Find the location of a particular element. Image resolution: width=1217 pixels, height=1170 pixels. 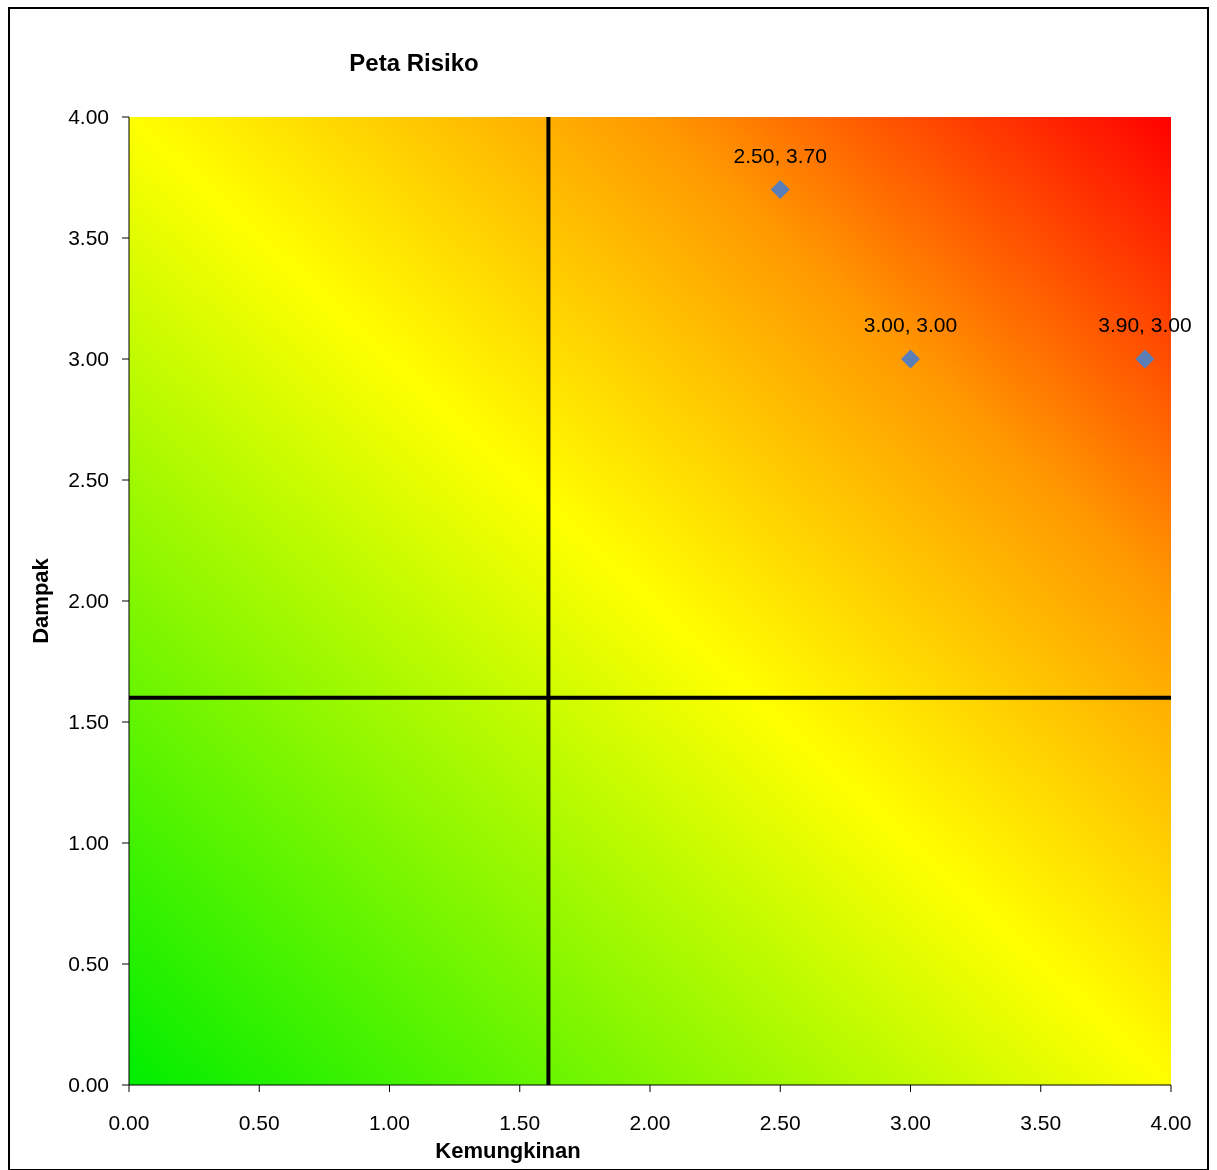

y-tick-label: 4.00 is located at coordinates (88, 116).